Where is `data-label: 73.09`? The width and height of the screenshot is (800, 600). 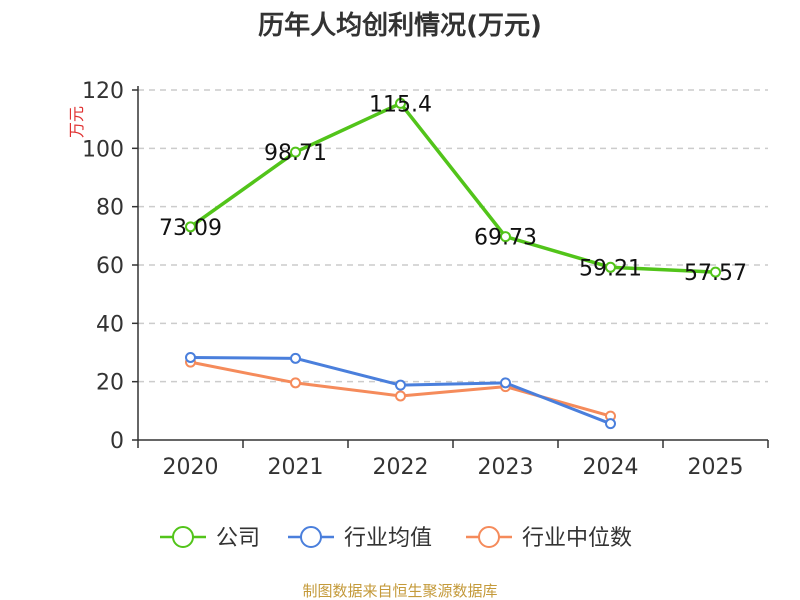
data-label: 73.09 is located at coordinates (190, 228).